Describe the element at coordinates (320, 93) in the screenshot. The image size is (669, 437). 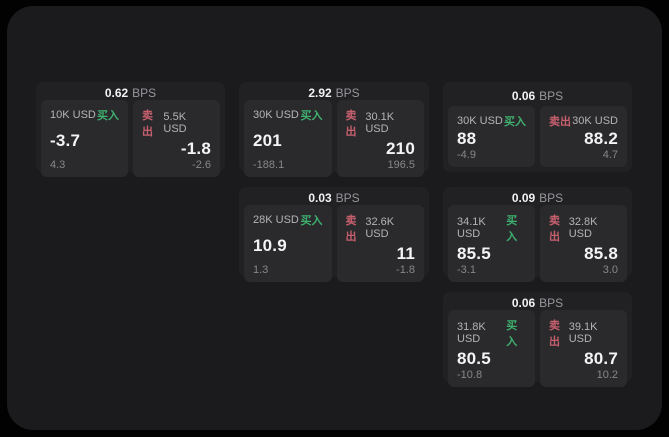
I see `bps-value: 2.92` at that location.